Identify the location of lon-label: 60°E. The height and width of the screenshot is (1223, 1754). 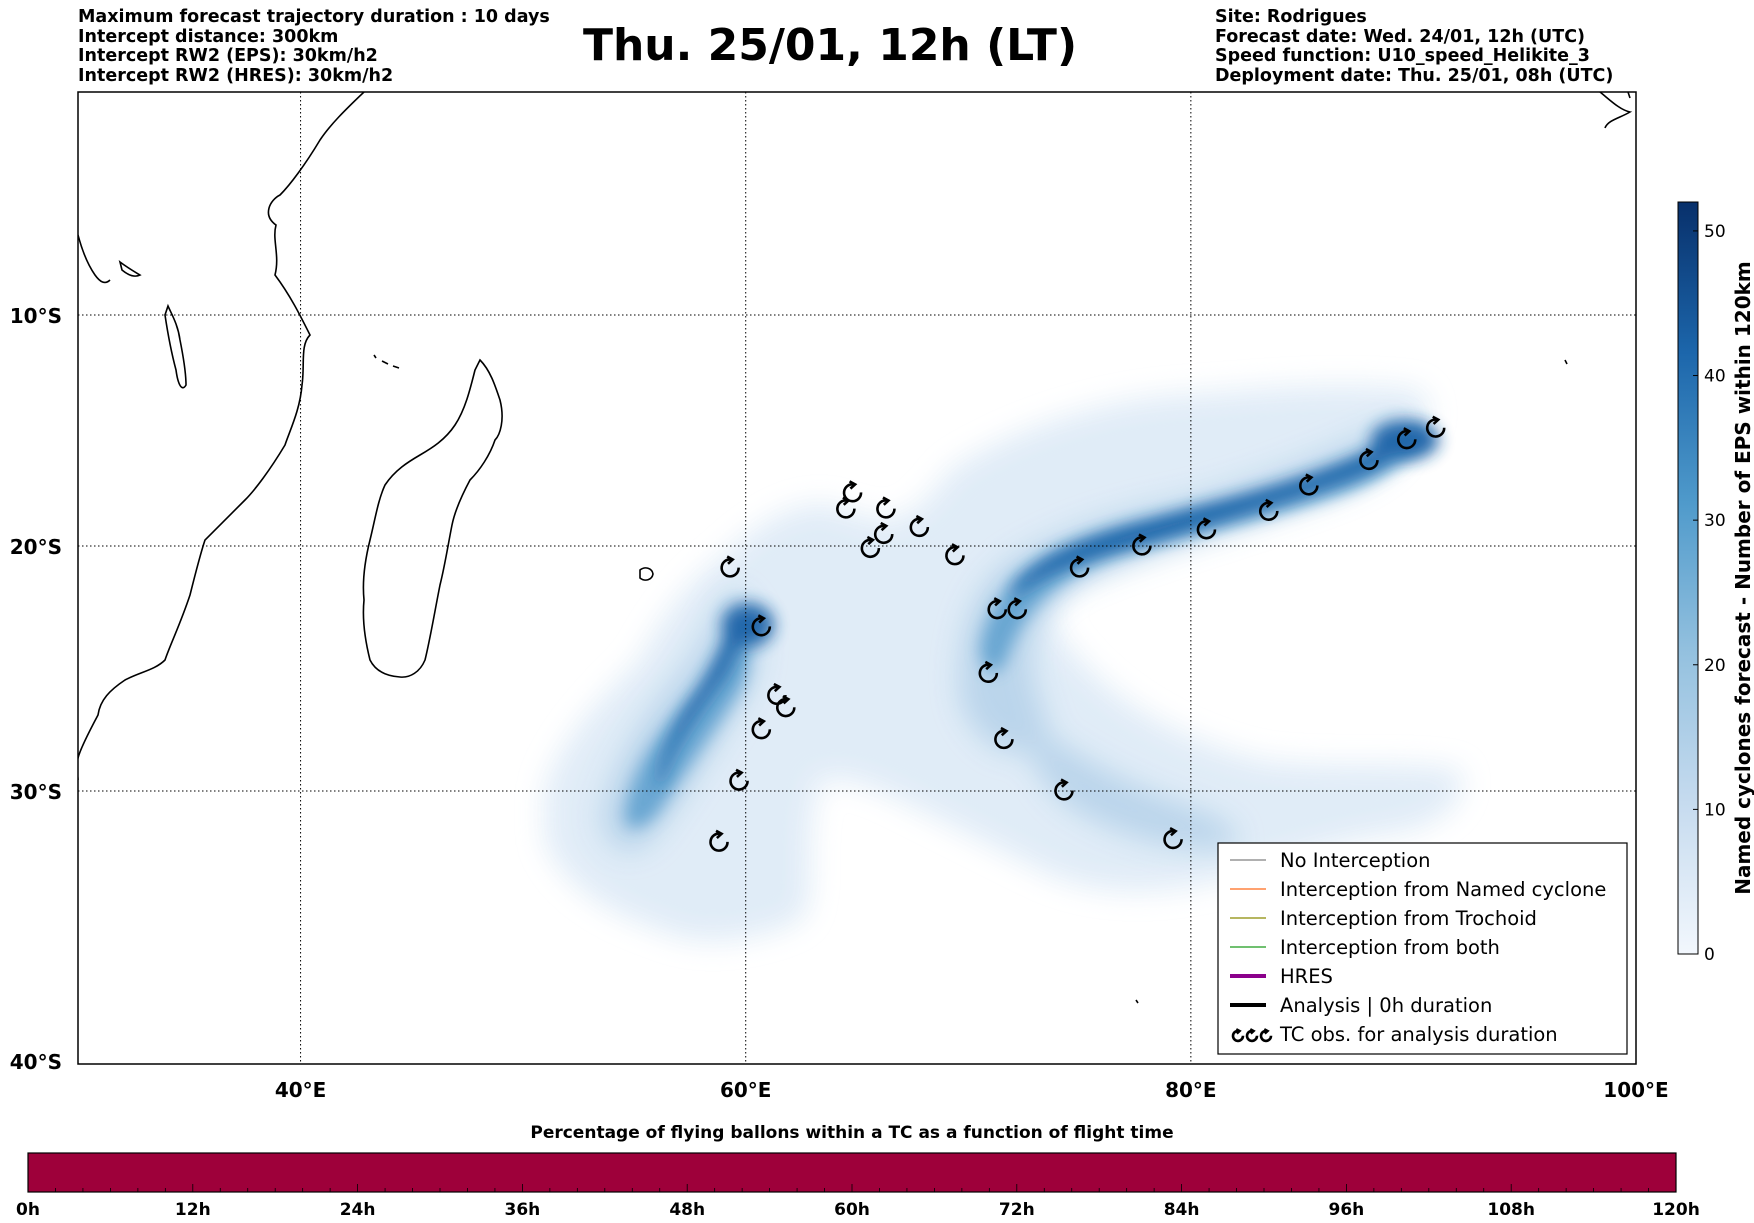
(746, 1090).